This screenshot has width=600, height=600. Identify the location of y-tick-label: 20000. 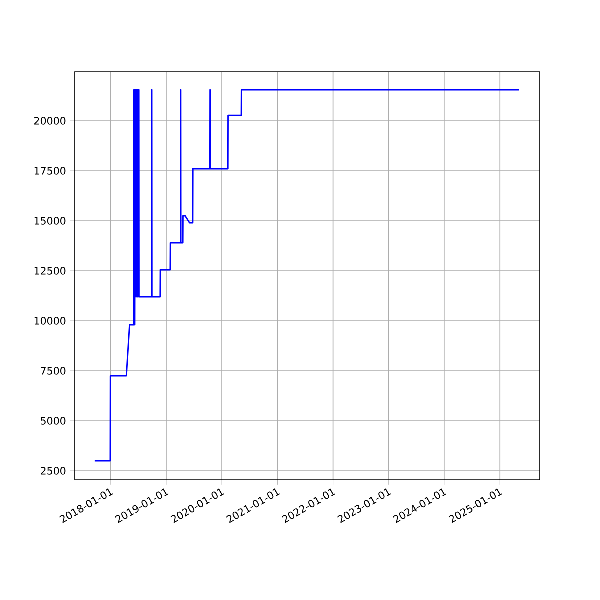
(50, 121).